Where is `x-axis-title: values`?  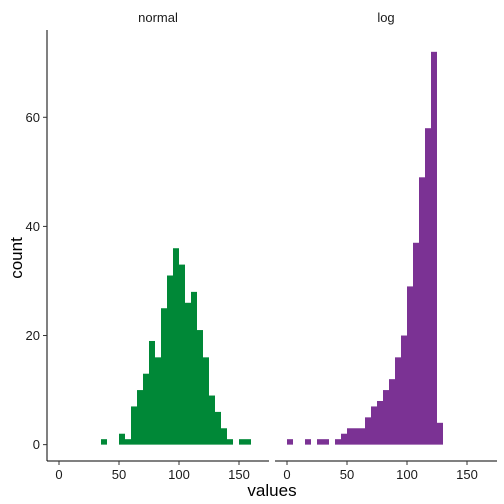 x-axis-title: values is located at coordinates (271, 490).